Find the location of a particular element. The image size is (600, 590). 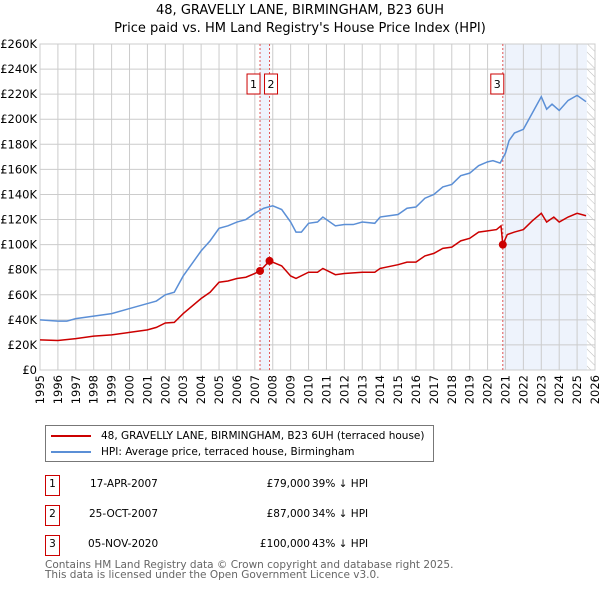

x-tick-label: 2001 is located at coordinates (147, 389).